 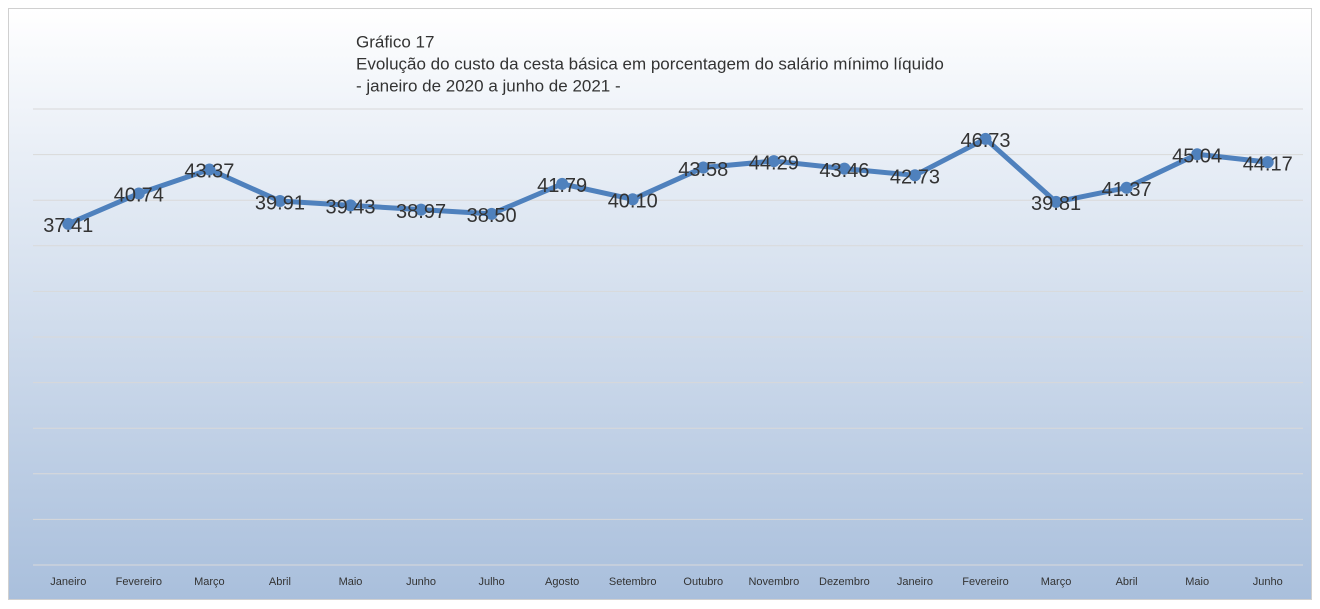 What do you see at coordinates (488, 85) in the screenshot?
I see `chart-subtitle: - janeiro de 2020 a junho de 2021 -` at bounding box center [488, 85].